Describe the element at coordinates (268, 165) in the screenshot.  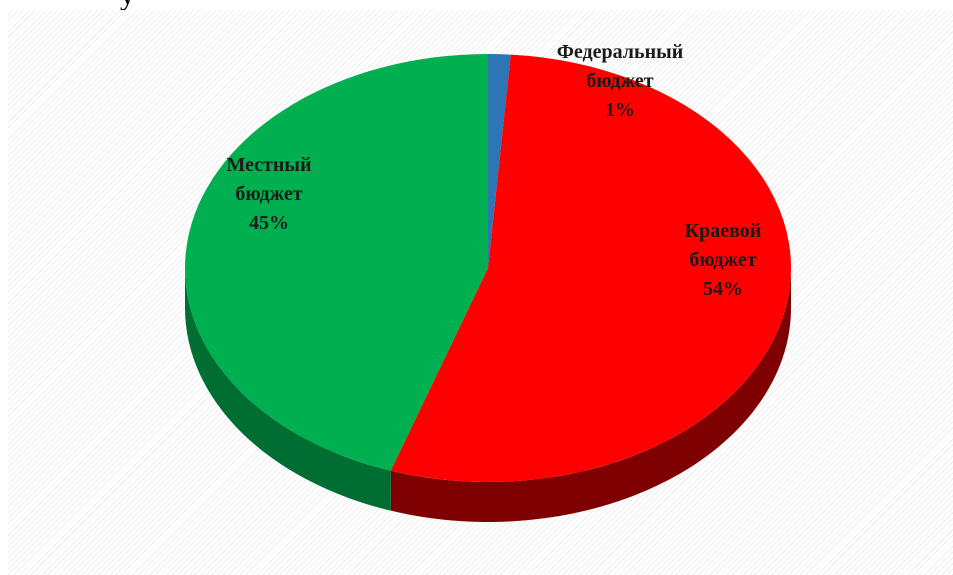
I see `slice-name-line: Местный` at that location.